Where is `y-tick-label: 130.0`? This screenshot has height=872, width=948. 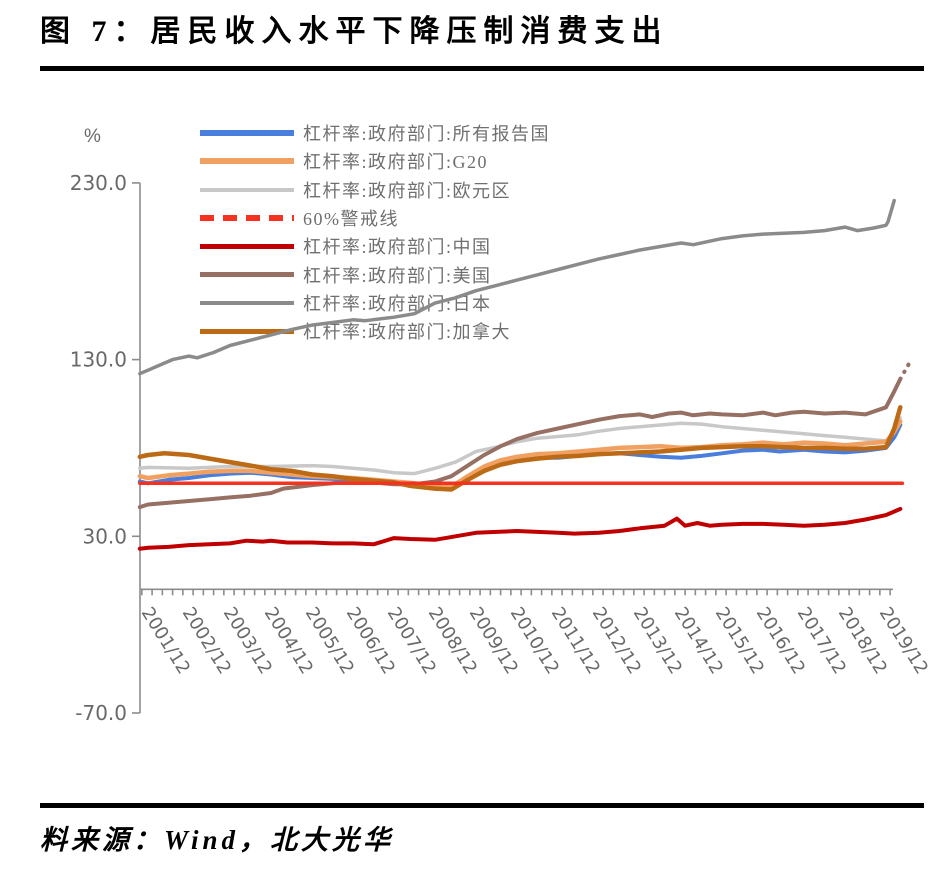
y-tick-label: 130.0 is located at coordinates (98, 360).